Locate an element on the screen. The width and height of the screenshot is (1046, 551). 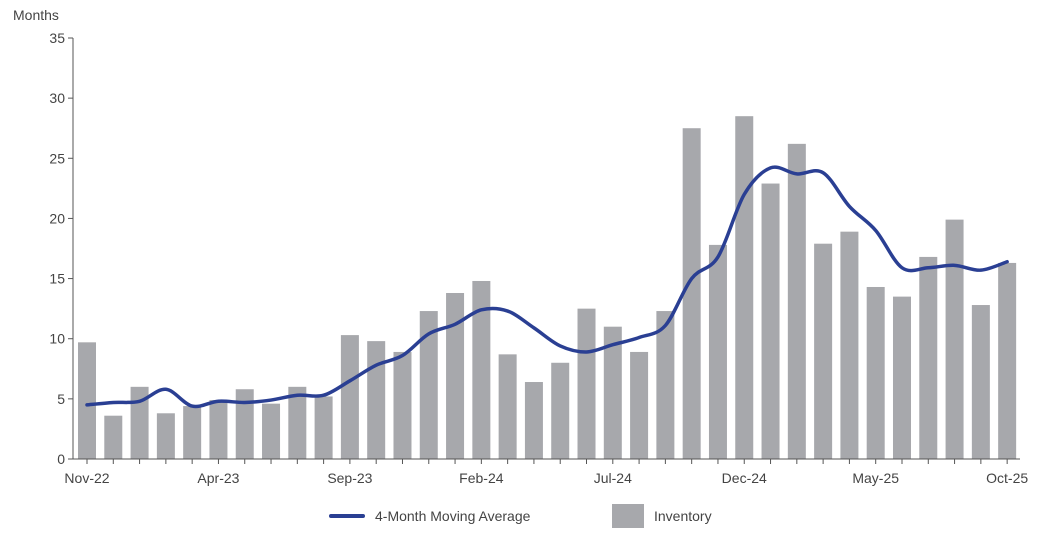
y-tick-label: 5 is located at coordinates (61, 399).